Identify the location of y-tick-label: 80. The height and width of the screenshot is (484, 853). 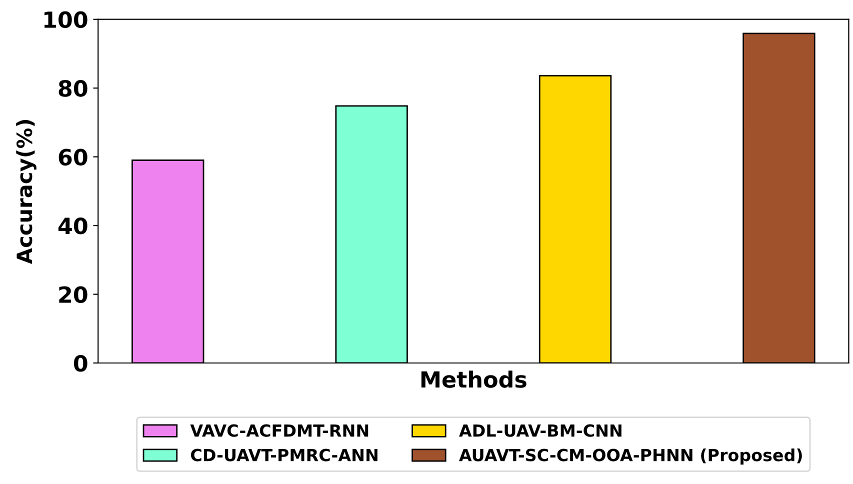
(73, 88).